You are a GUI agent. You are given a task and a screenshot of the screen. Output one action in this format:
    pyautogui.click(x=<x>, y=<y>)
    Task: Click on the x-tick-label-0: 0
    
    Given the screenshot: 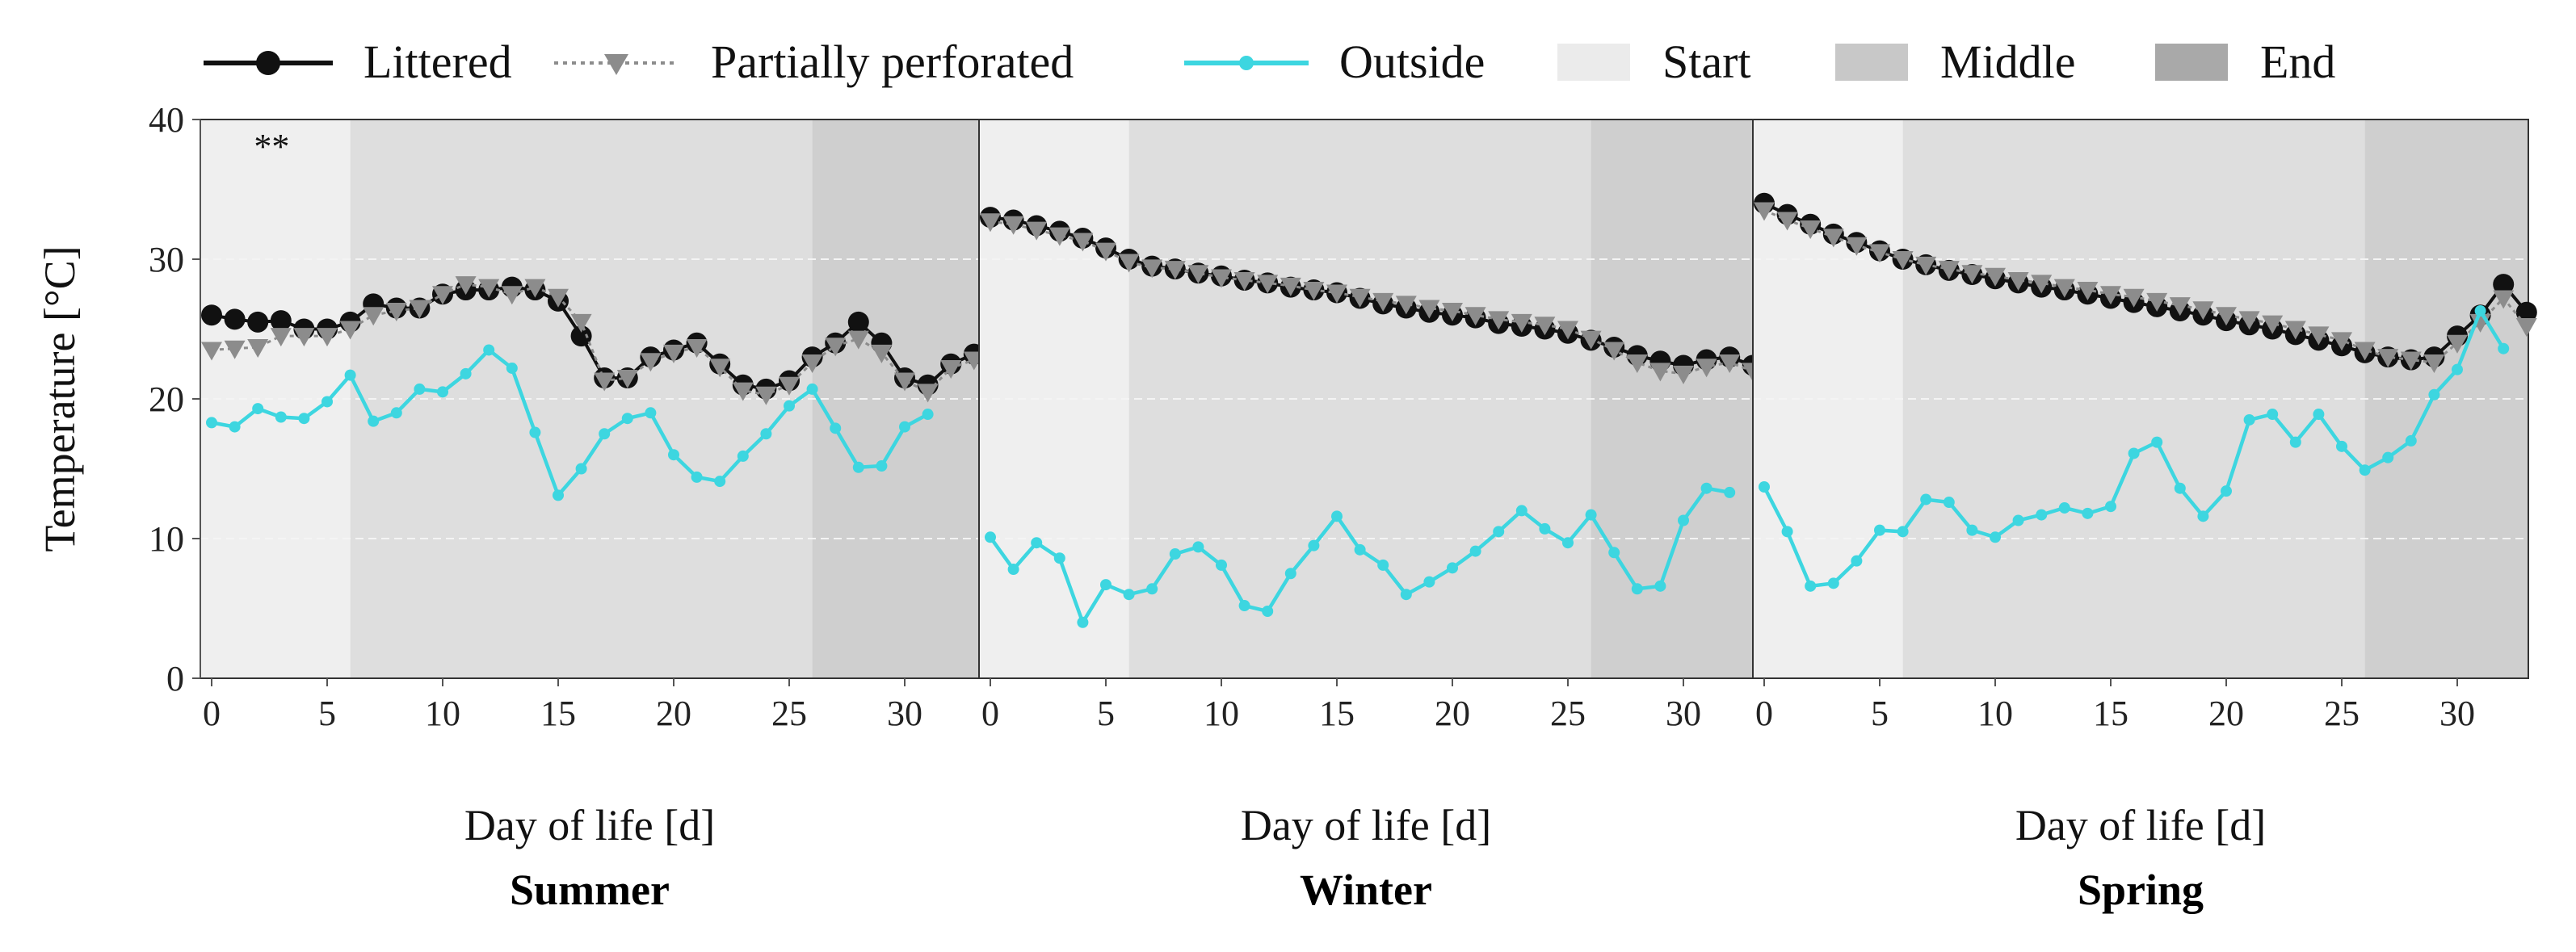 What is the action you would take?
    pyautogui.click(x=990, y=713)
    